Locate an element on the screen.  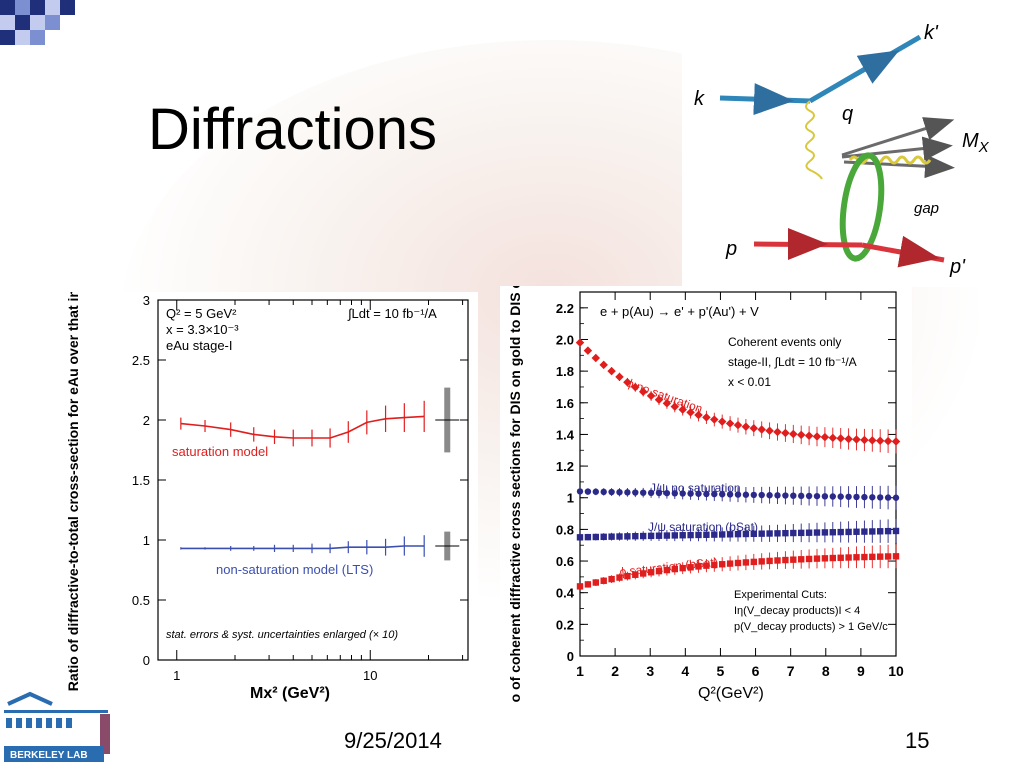
right-title: e + p(Au) → e' + p'(Au') + V is located at coordinates (679, 311).